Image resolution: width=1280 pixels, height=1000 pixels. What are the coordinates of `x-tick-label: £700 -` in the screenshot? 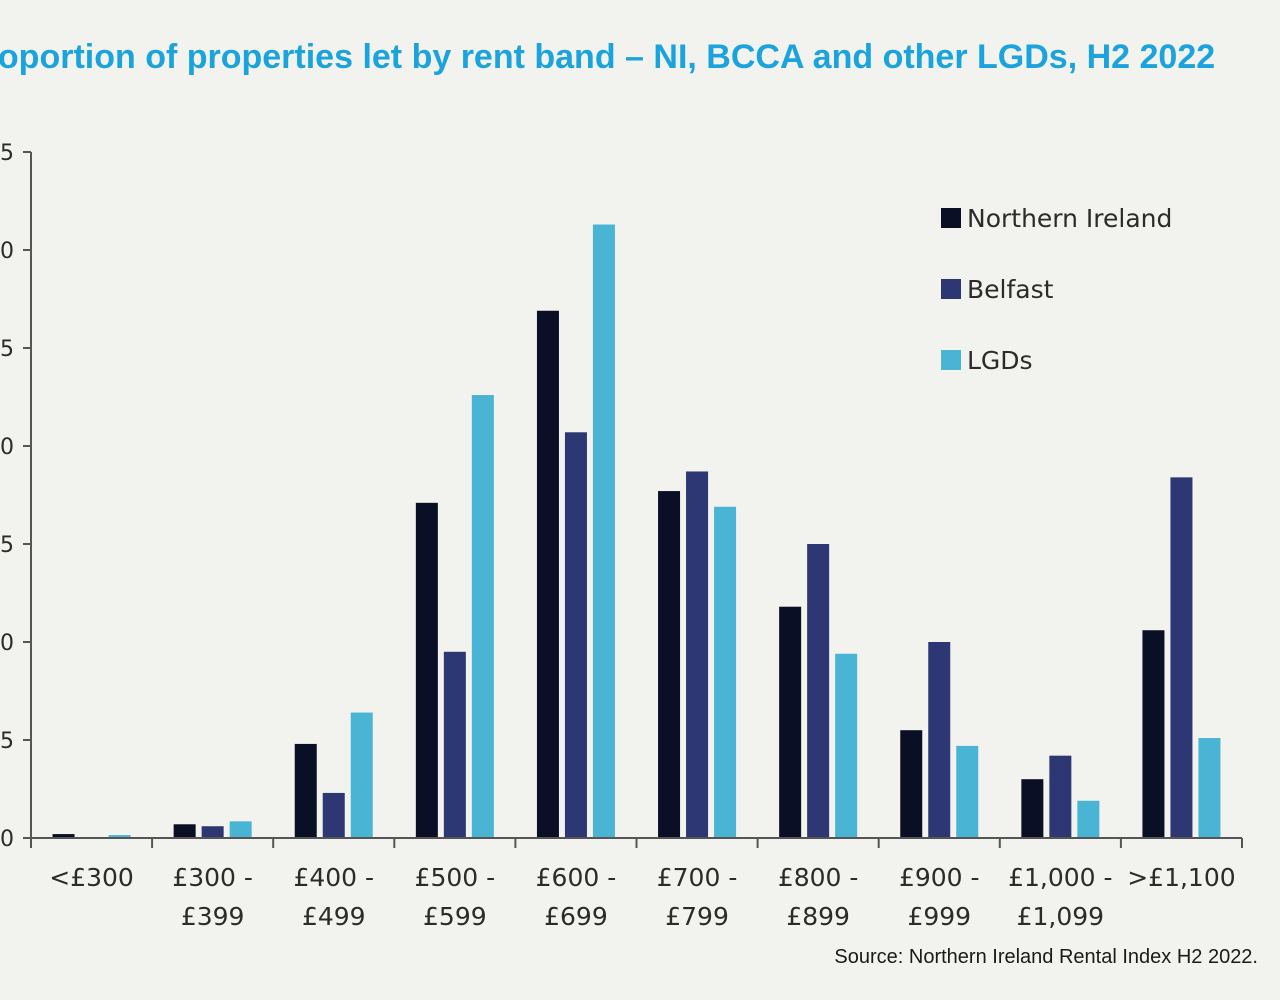 It's located at (697, 877).